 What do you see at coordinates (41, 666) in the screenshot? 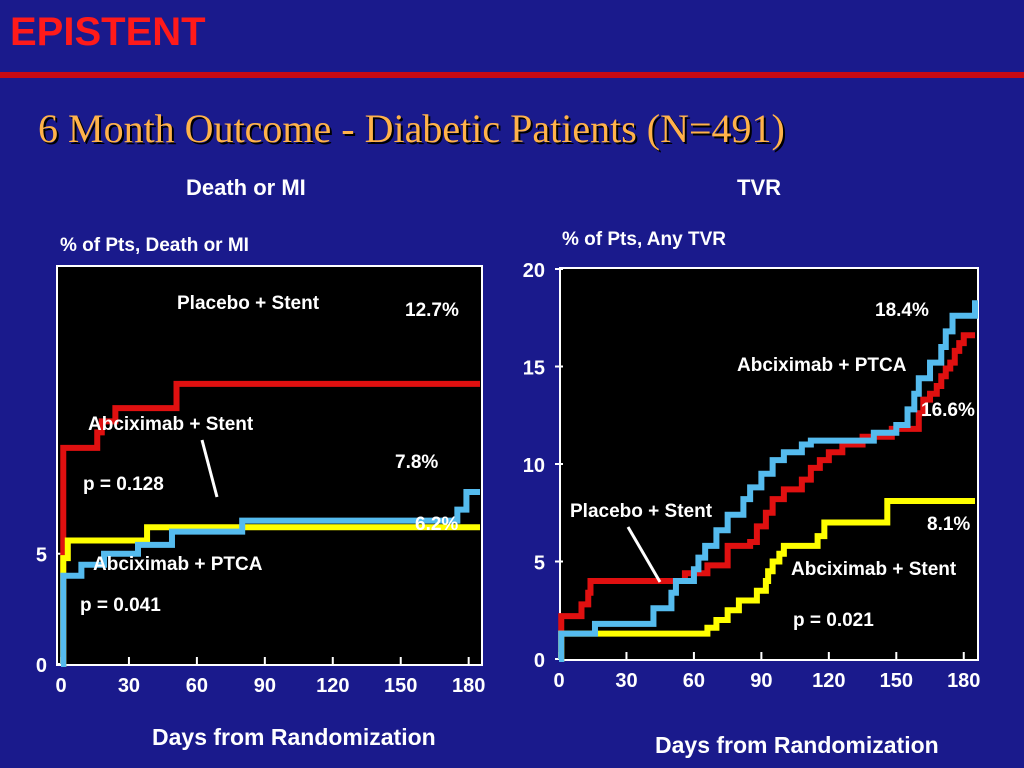
I see `y-tick-label-death-mi-0: 0` at bounding box center [41, 666].